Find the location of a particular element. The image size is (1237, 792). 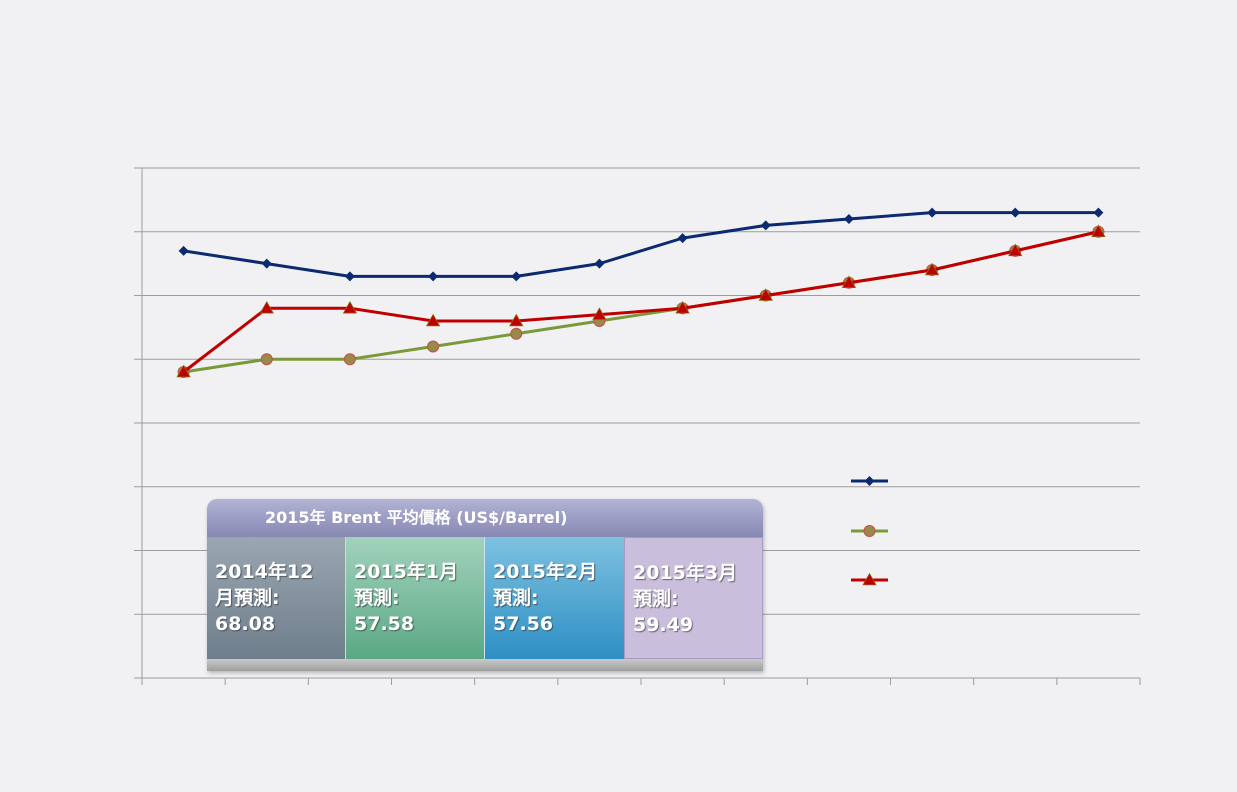

forecast-cell-feb-2015: 2015年2月 預測: 57.56 is located at coordinates (554, 598).